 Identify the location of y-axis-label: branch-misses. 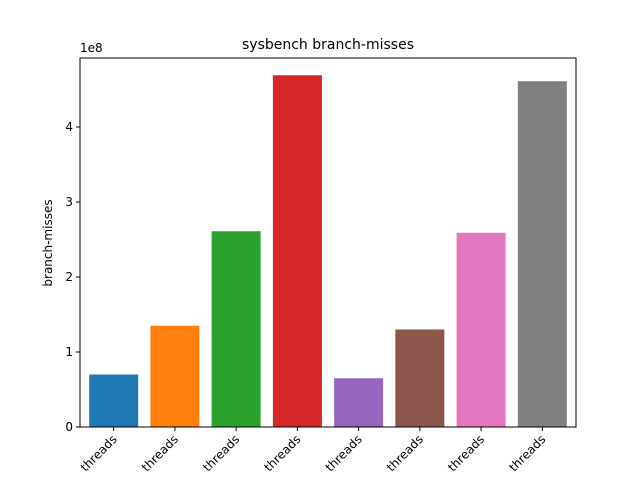
(48, 242).